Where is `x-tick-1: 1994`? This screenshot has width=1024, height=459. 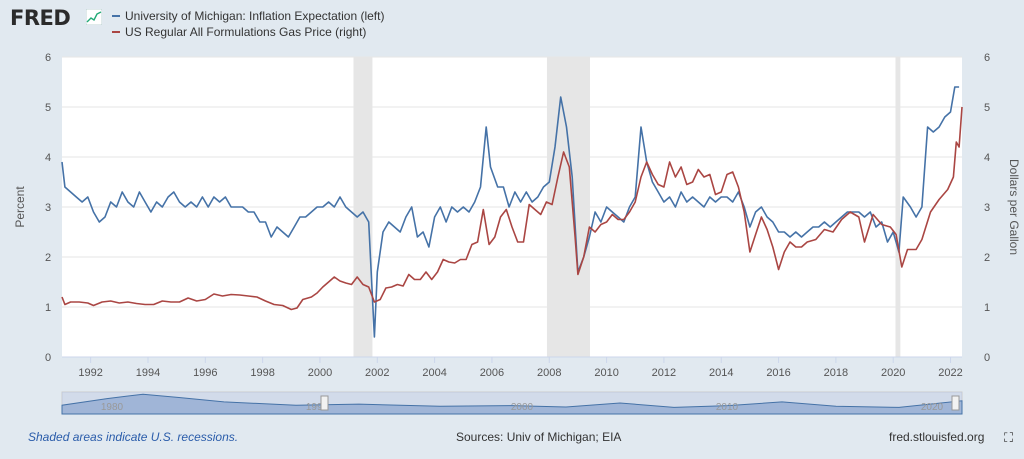
x-tick-1: 1994 is located at coordinates (148, 373).